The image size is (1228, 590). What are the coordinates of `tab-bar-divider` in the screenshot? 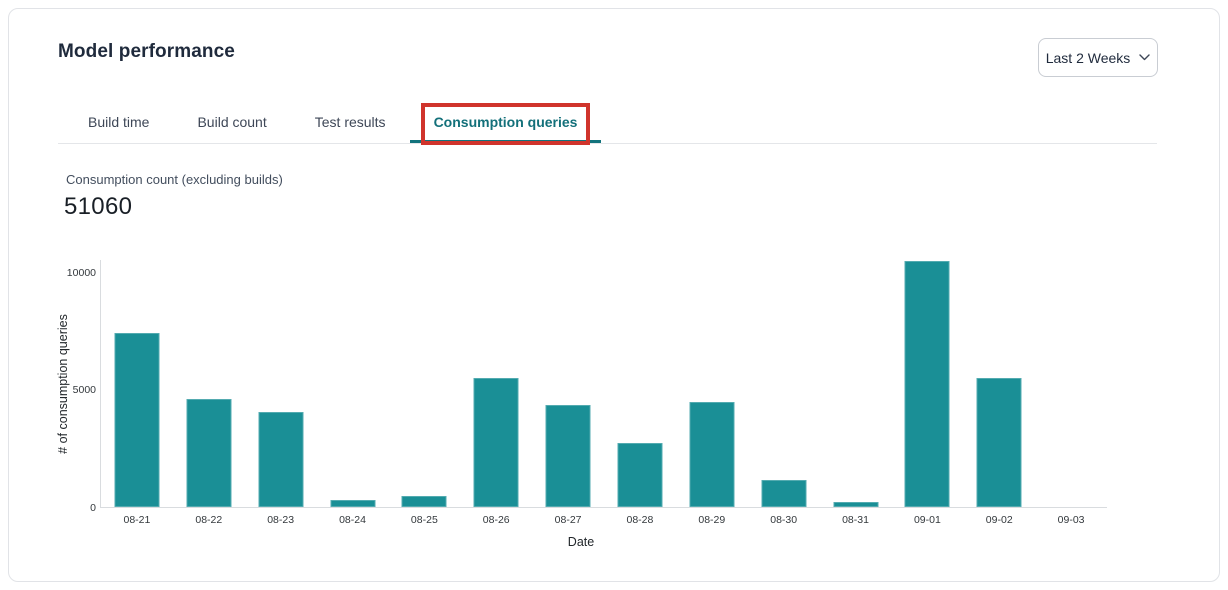 It's located at (607, 143).